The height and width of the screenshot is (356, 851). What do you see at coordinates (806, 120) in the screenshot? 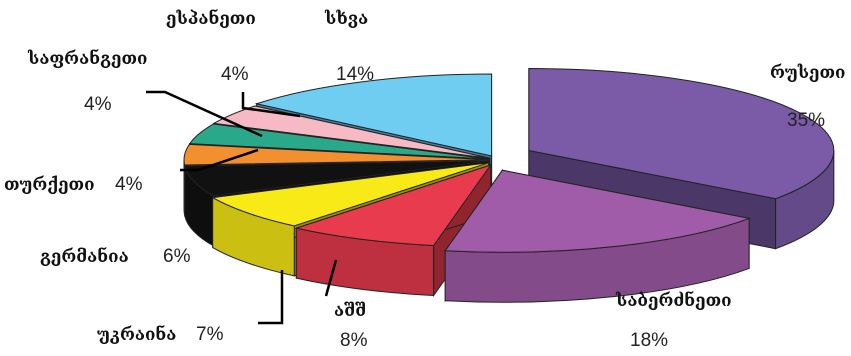
I see `label-value-russia: 35%` at bounding box center [806, 120].